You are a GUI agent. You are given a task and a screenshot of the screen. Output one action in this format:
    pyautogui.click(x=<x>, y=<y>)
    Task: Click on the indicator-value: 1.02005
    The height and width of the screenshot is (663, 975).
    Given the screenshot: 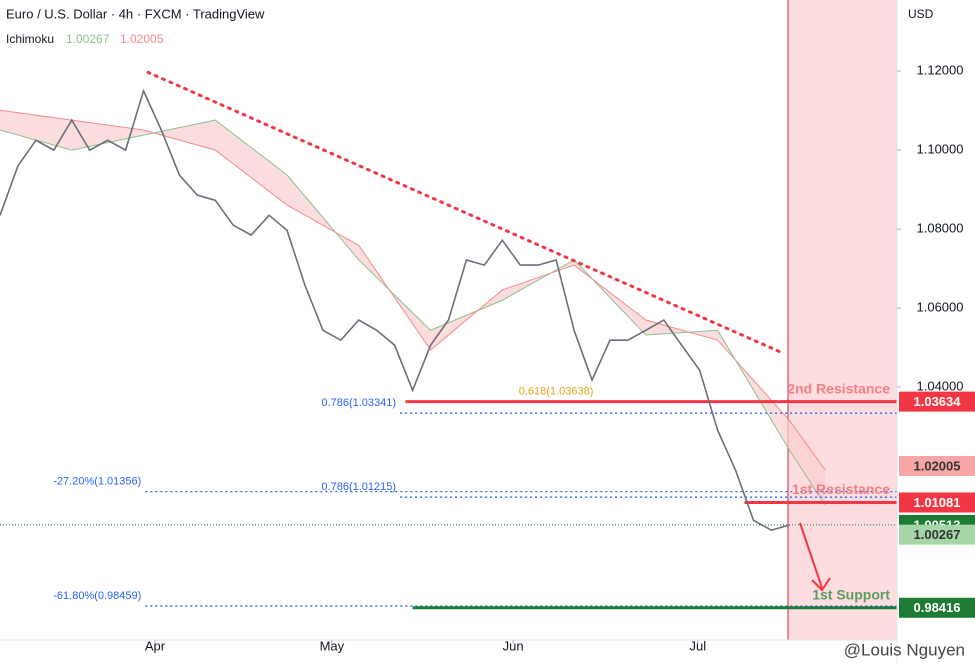 What is the action you would take?
    pyautogui.click(x=142, y=39)
    